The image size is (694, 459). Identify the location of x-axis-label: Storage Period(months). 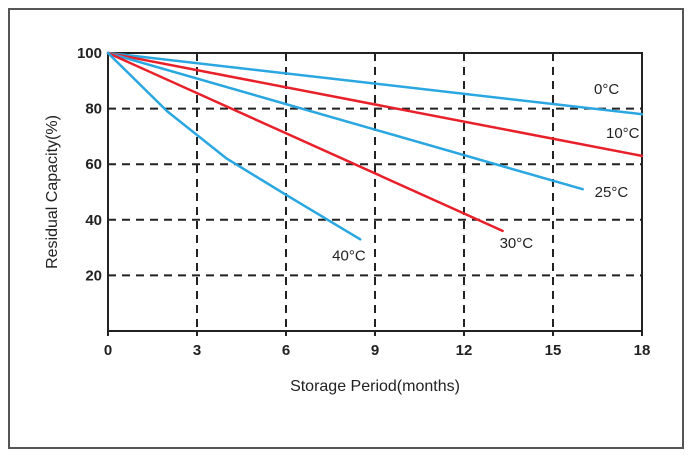
(375, 386).